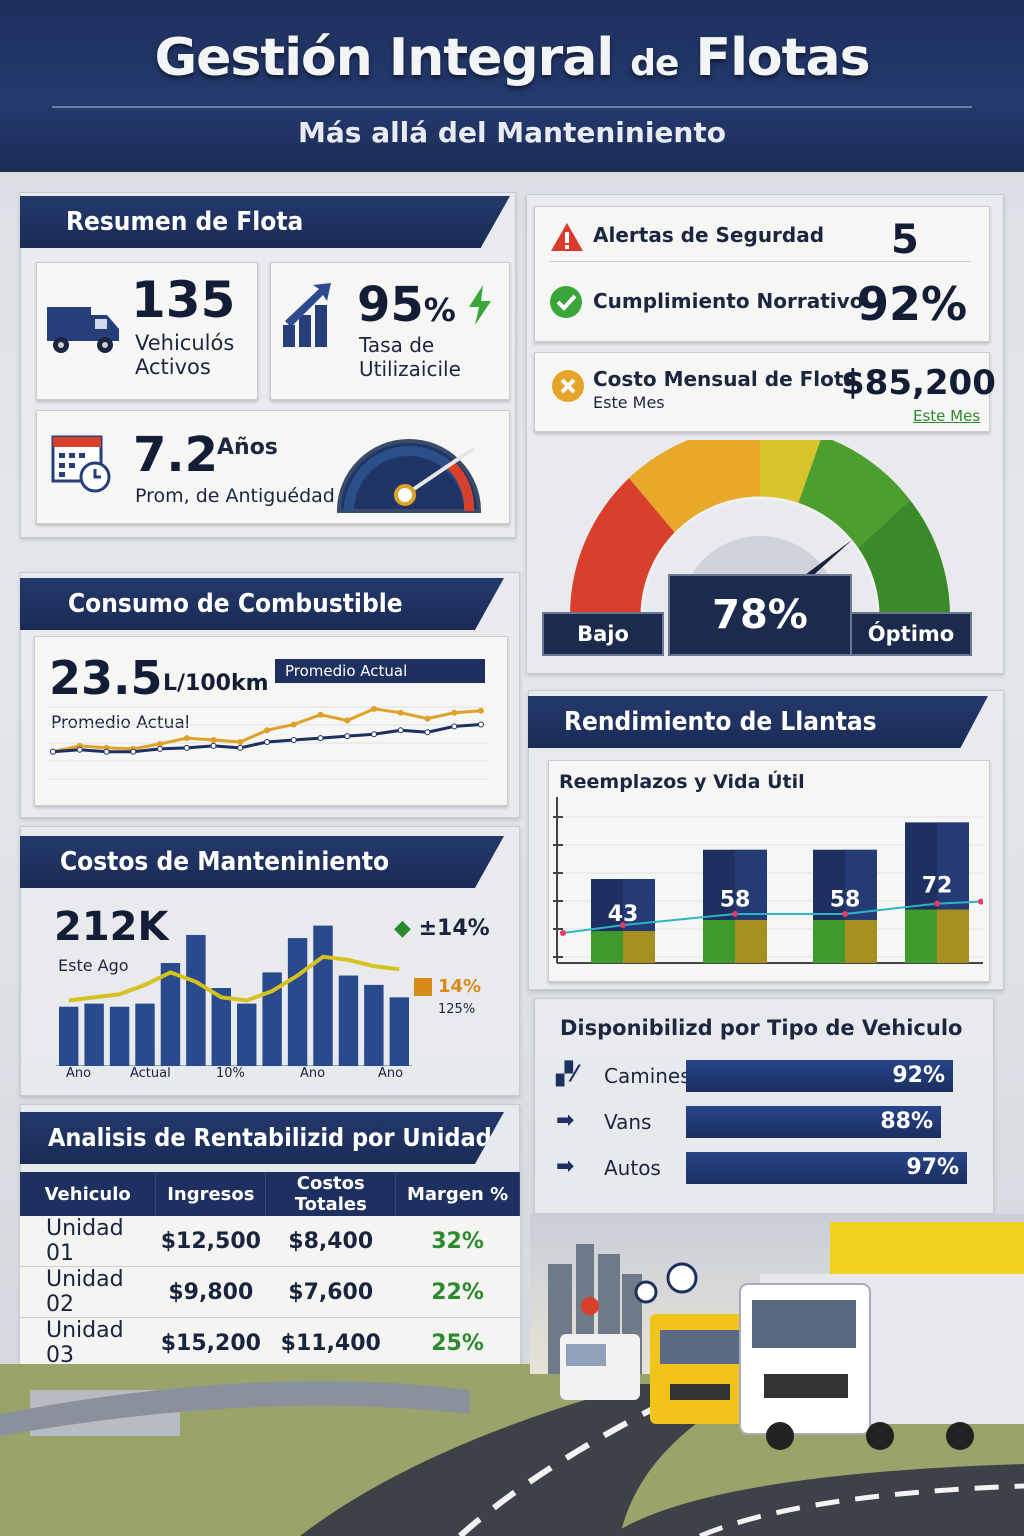  What do you see at coordinates (83, 330) in the screenshot?
I see `truck-icon` at bounding box center [83, 330].